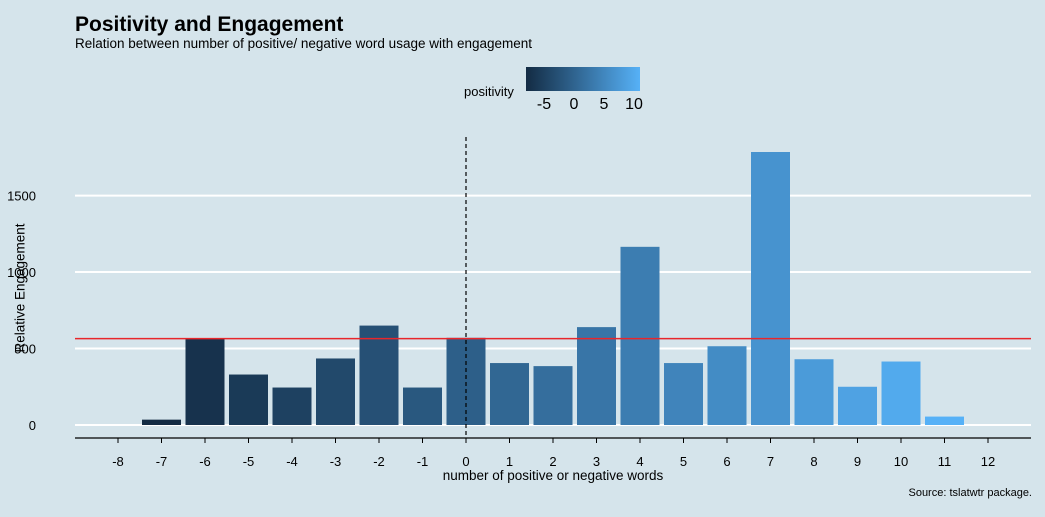 This screenshot has width=1045, height=517. Describe the element at coordinates (379, 461) in the screenshot. I see `x-tick-label: -2` at that location.